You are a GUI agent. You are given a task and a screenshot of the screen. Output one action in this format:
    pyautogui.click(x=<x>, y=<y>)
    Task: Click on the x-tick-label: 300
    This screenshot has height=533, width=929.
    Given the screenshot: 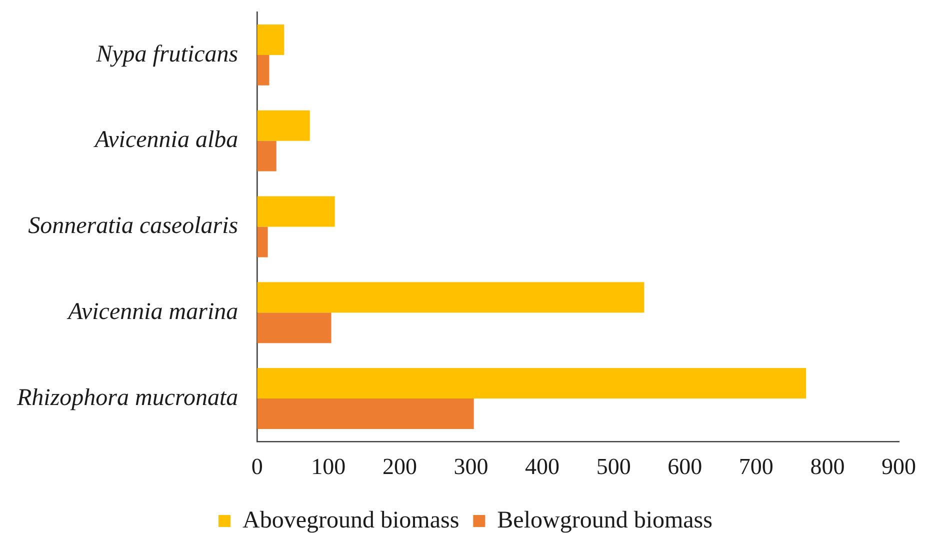 What is the action you would take?
    pyautogui.click(x=471, y=467)
    